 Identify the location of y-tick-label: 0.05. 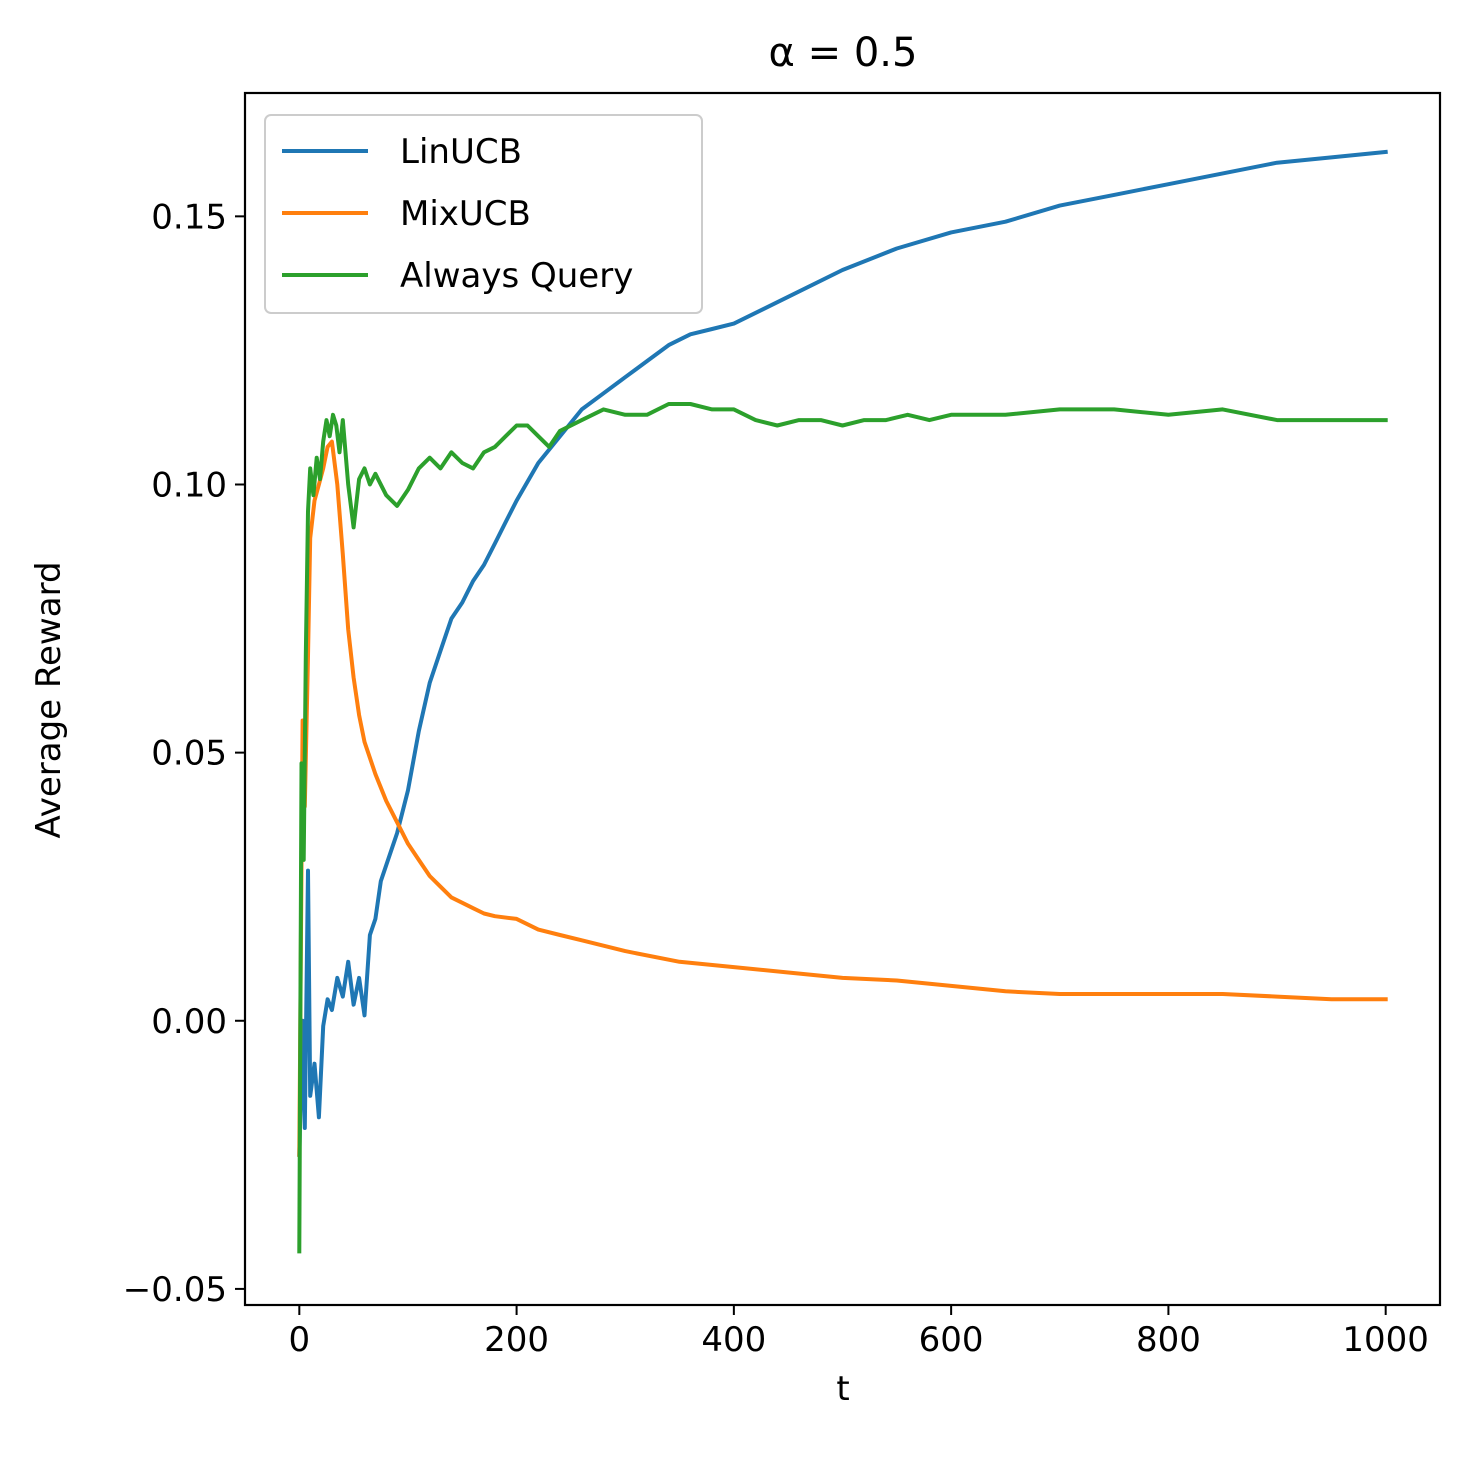
(189, 754).